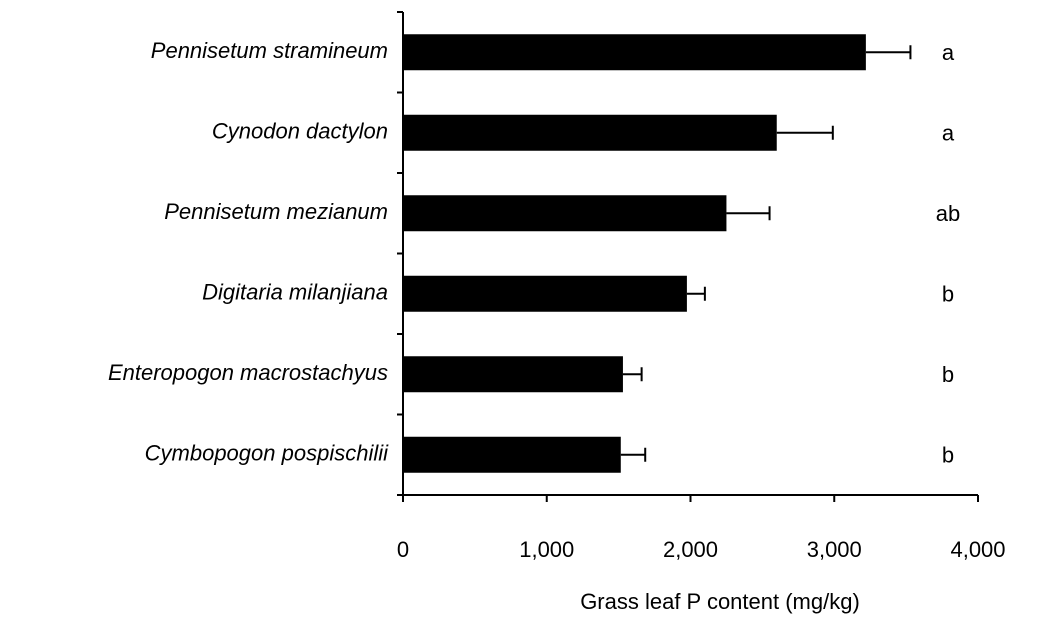 The height and width of the screenshot is (618, 1045). I want to click on y-tick-label: Cynodon dactylon, so click(300, 131).